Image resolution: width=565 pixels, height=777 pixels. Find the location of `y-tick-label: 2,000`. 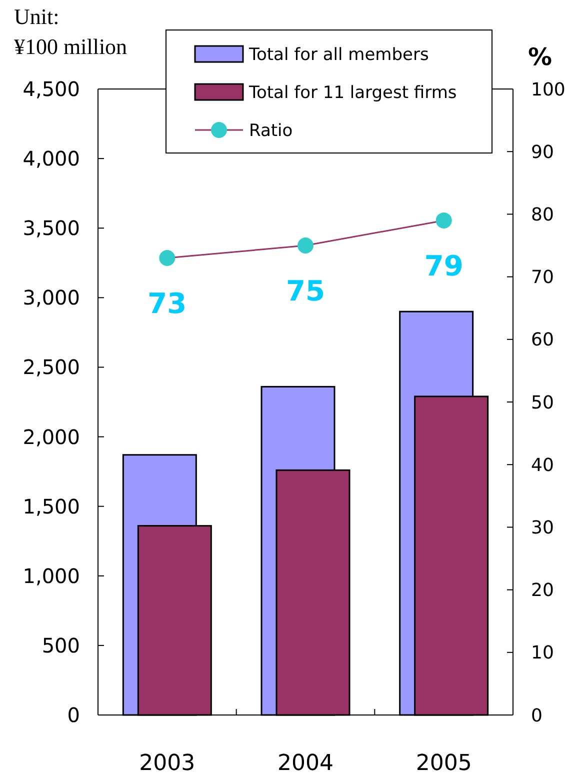

y-tick-label: 2,000 is located at coordinates (51, 436).